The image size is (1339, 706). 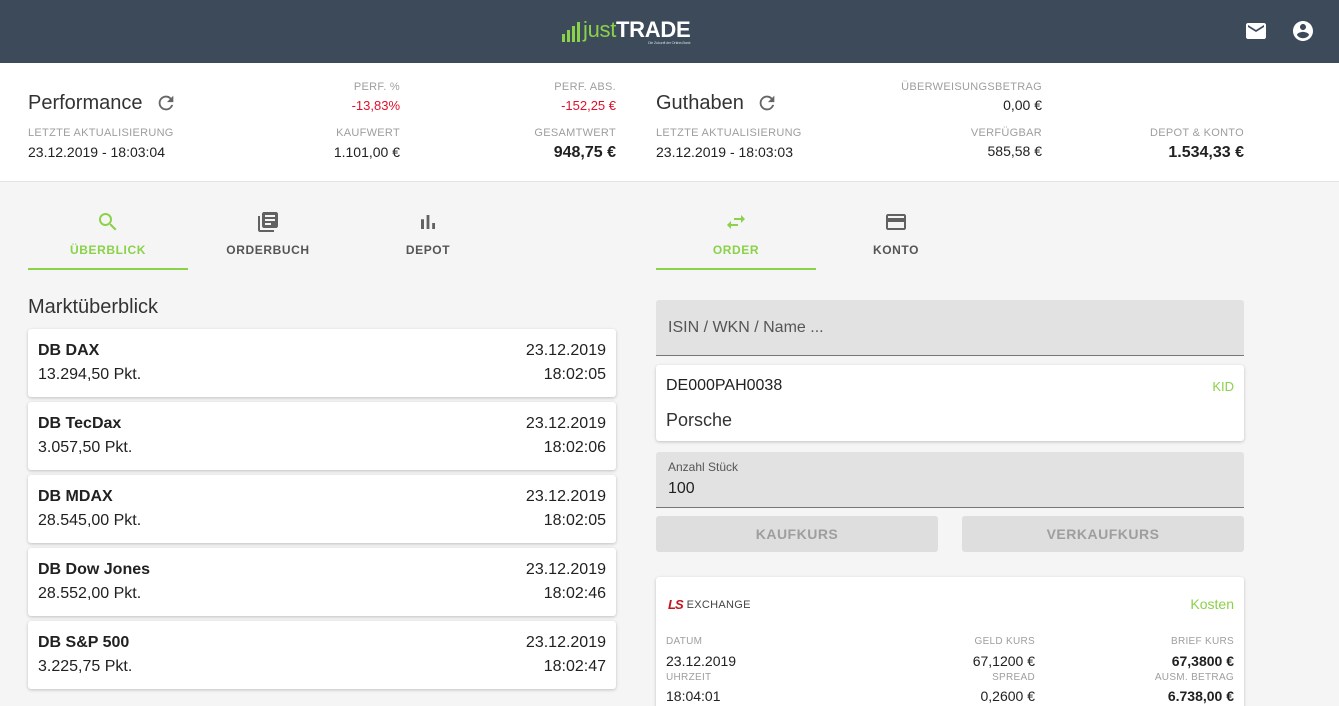 I want to click on tab-depot-label: DEPOT, so click(x=428, y=250).